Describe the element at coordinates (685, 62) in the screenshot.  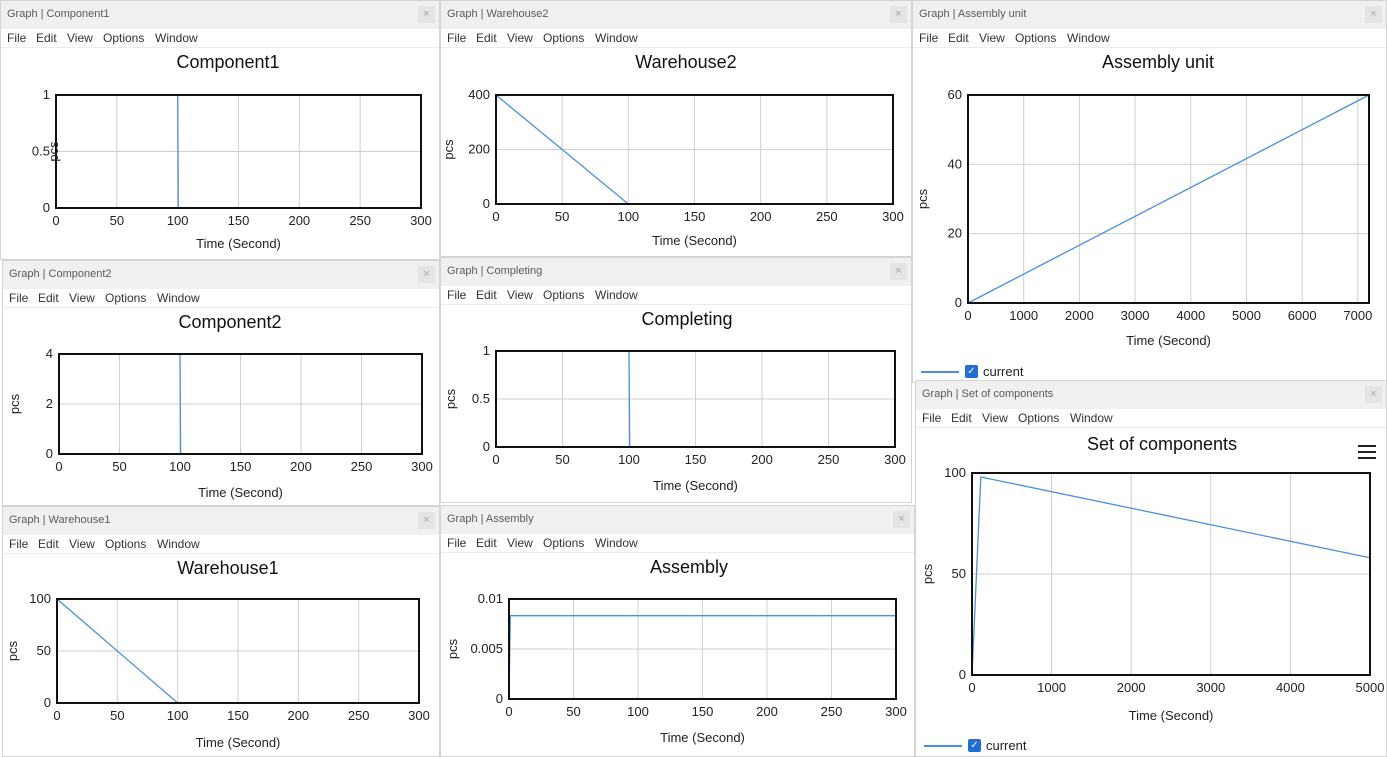
I see `chart-title: Warehouse2` at that location.